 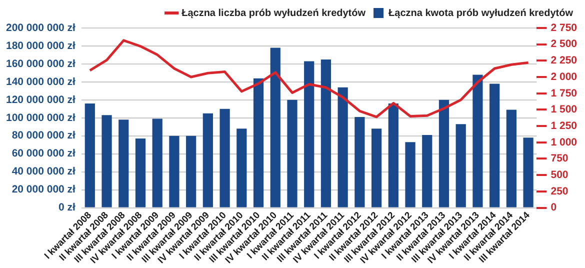 What do you see at coordinates (564, 110) in the screenshot?
I see `y2-tick-label: 1 500` at bounding box center [564, 110].